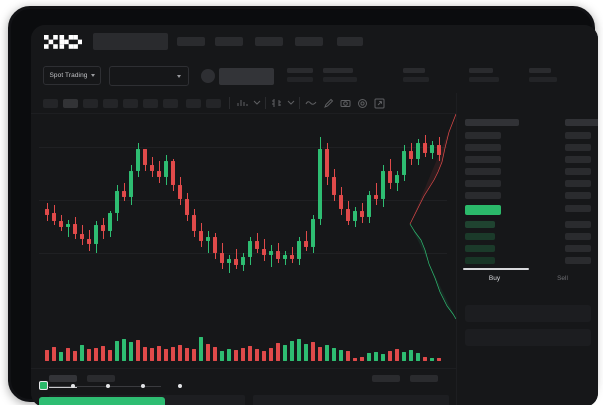 Image resolution: width=603 pixels, height=405 pixels. What do you see at coordinates (345, 103) in the screenshot?
I see `camera-icon` at bounding box center [345, 103].